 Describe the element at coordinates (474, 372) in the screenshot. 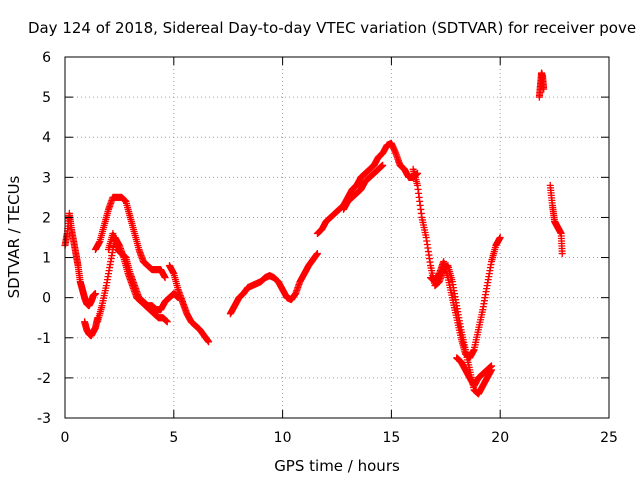

I see `series-evening-c` at that location.